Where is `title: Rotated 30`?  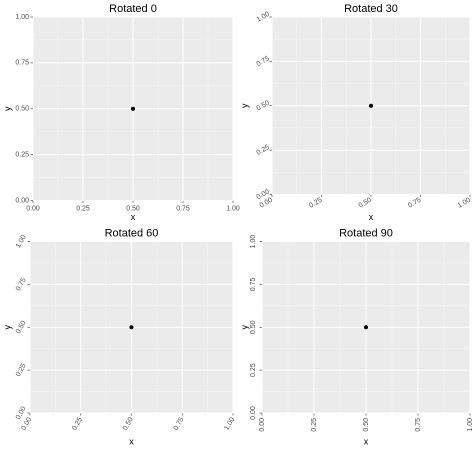 title: Rotated 30 is located at coordinates (371, 9).